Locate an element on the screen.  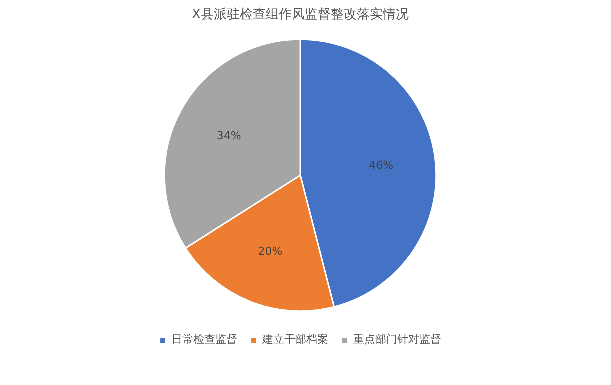
data-label: 46% is located at coordinates (381, 165).